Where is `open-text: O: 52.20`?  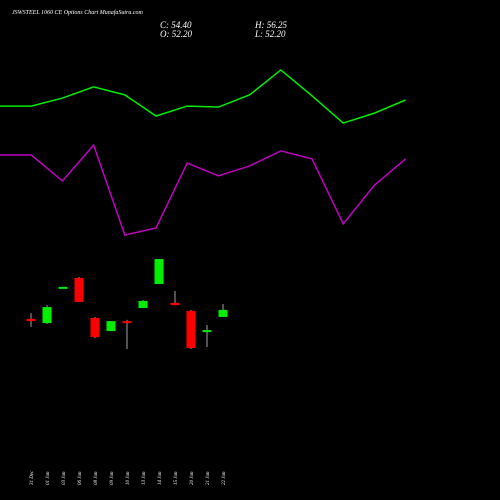 open-text: O: 52.20 is located at coordinates (176, 34).